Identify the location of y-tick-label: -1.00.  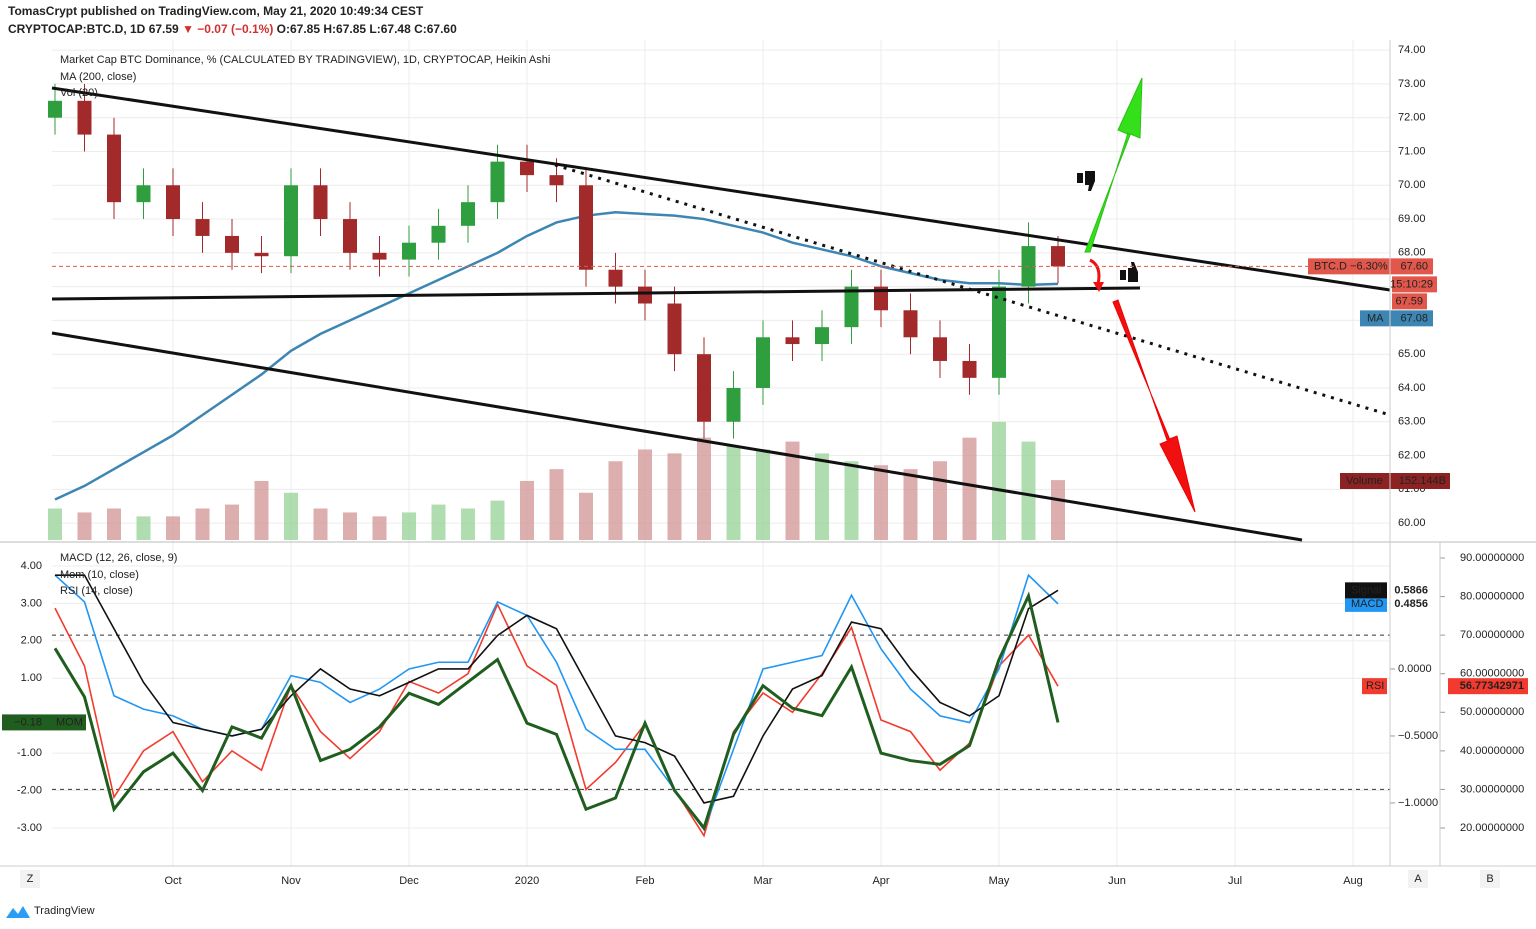
(29, 753).